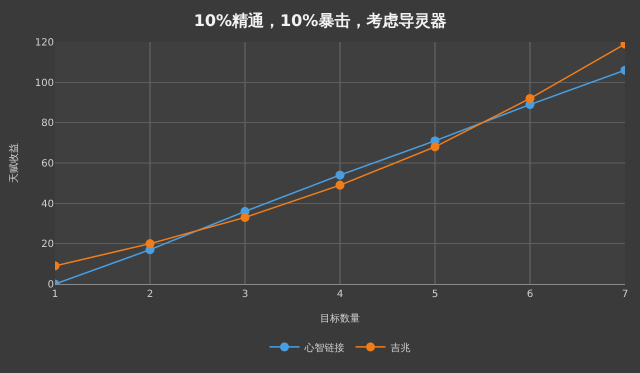 This screenshot has width=640, height=373. I want to click on x-tick-label: 6, so click(530, 294).